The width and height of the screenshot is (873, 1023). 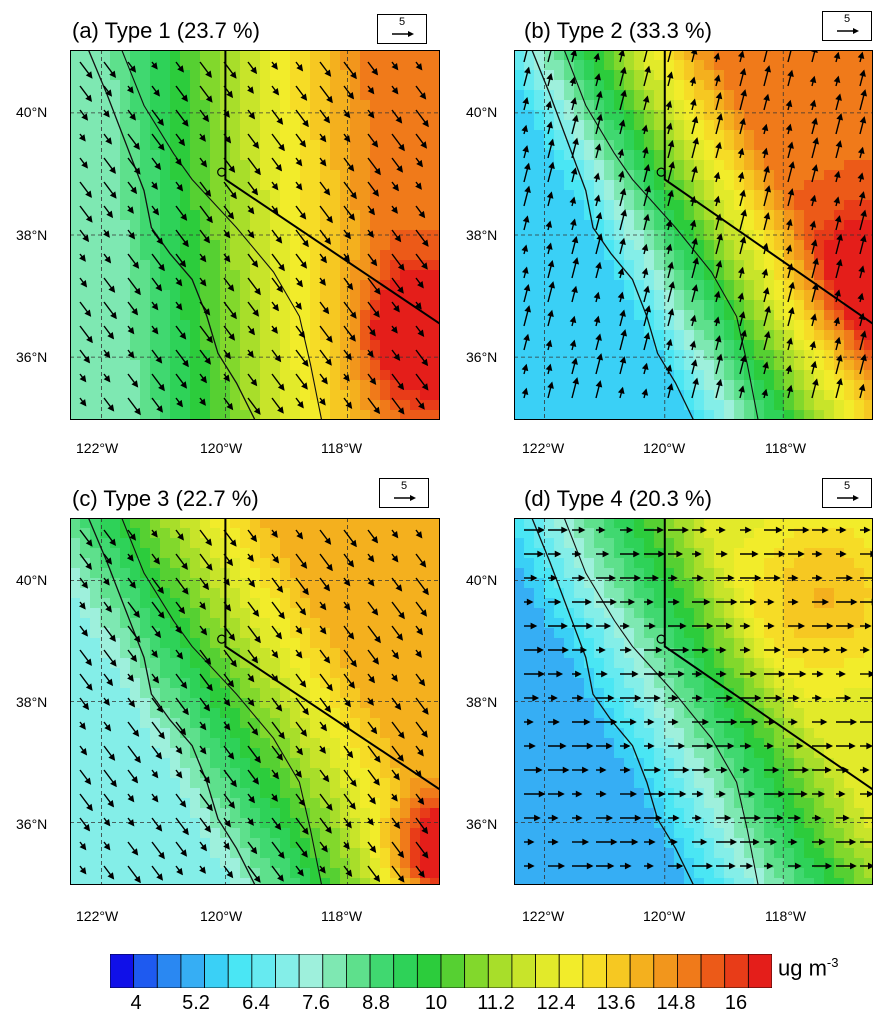 I want to click on lon-label-122w-top-right: 122°W, so click(x=543, y=448).